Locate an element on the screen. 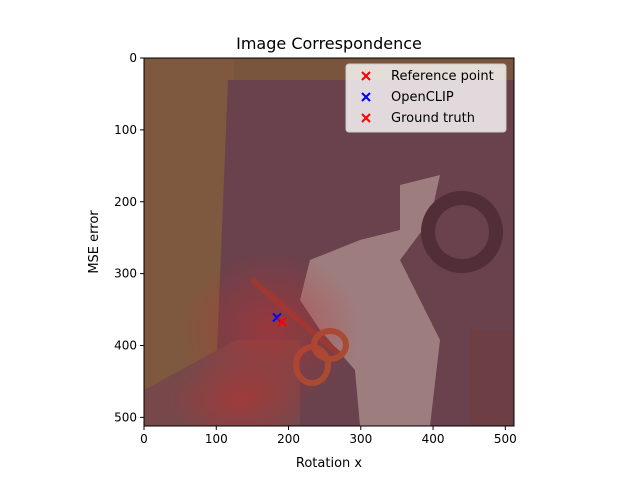 Image resolution: width=640 pixels, height=480 pixels. legend-box is located at coordinates (426, 98).